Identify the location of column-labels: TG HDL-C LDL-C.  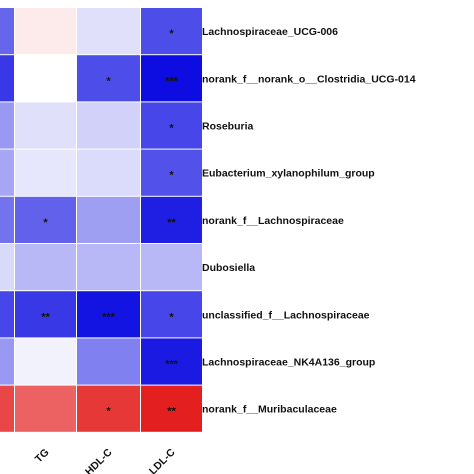
(105, 460).